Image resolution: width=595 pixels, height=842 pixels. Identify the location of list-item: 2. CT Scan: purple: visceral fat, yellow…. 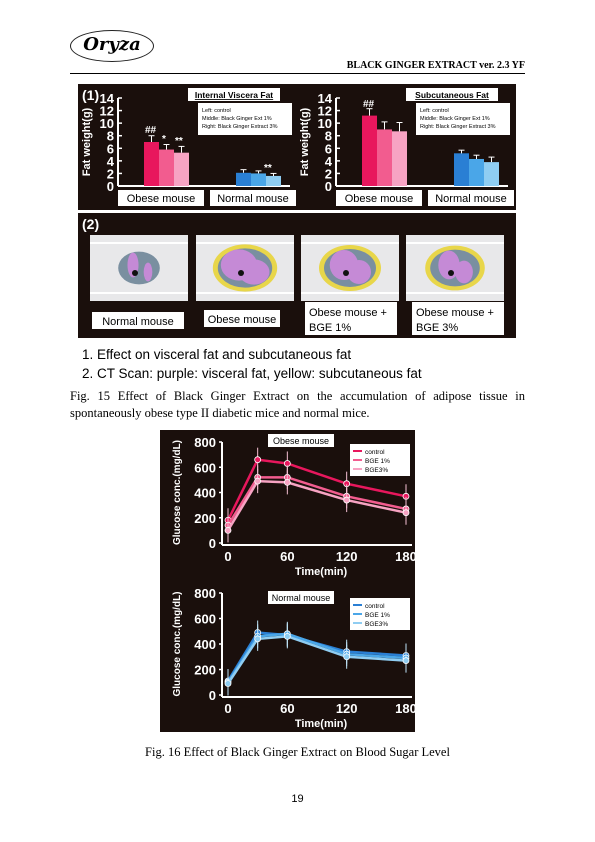
(252, 373).